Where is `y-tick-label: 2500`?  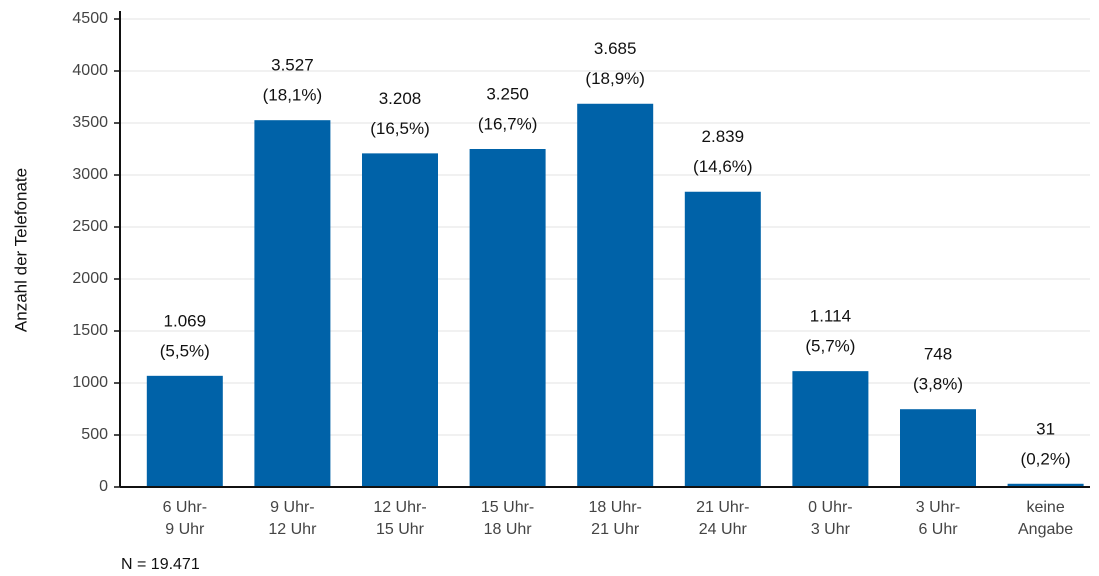 y-tick-label: 2500 is located at coordinates (90, 226).